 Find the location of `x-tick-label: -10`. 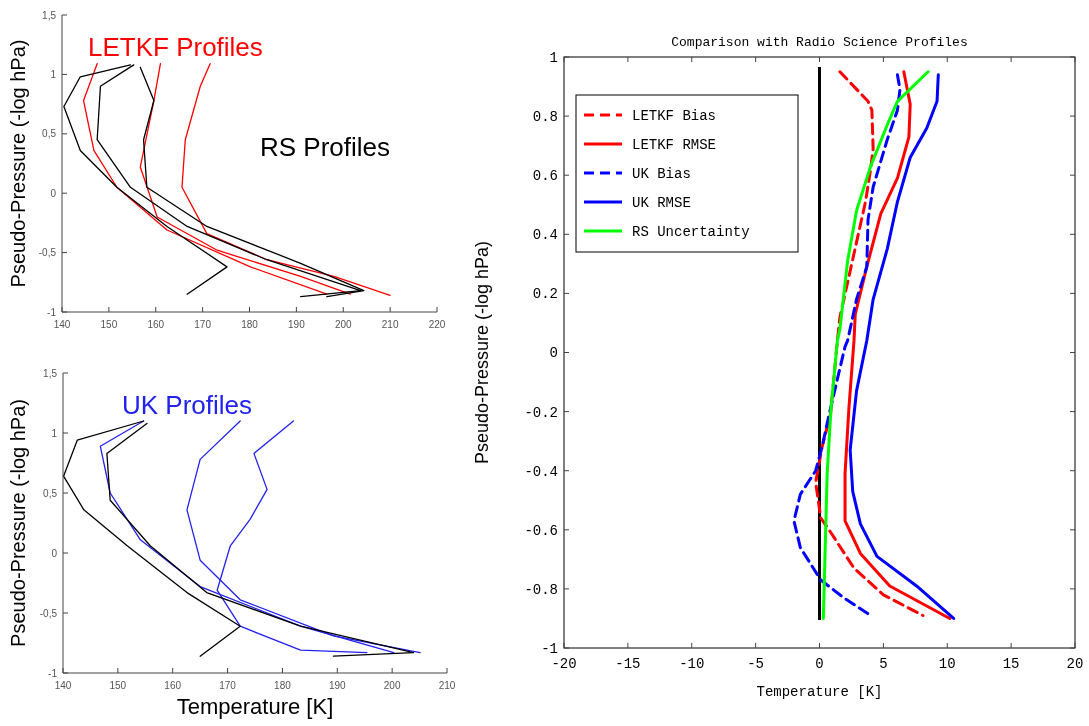

x-tick-label: -10 is located at coordinates (692, 664).